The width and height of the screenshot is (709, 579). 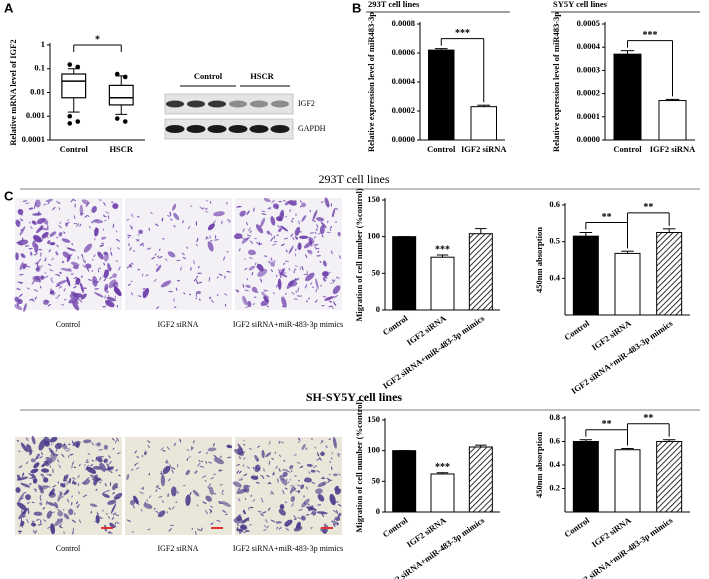 I want to click on micrograph-caption: Control, so click(x=68, y=548).